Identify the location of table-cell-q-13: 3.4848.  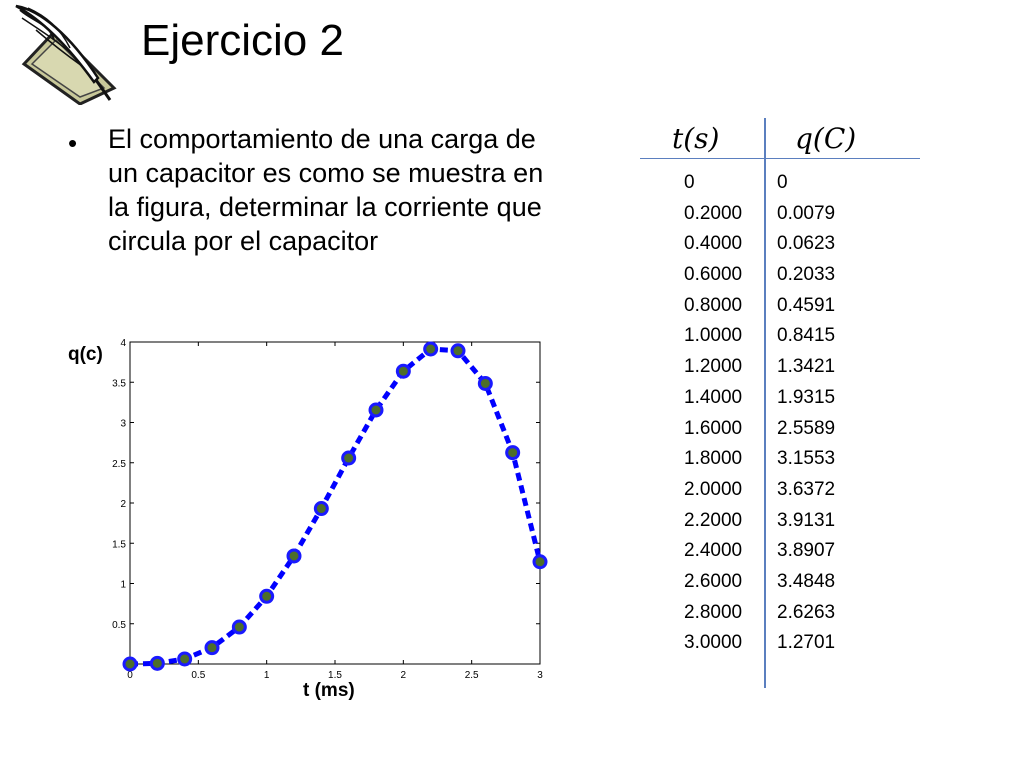
(806, 581).